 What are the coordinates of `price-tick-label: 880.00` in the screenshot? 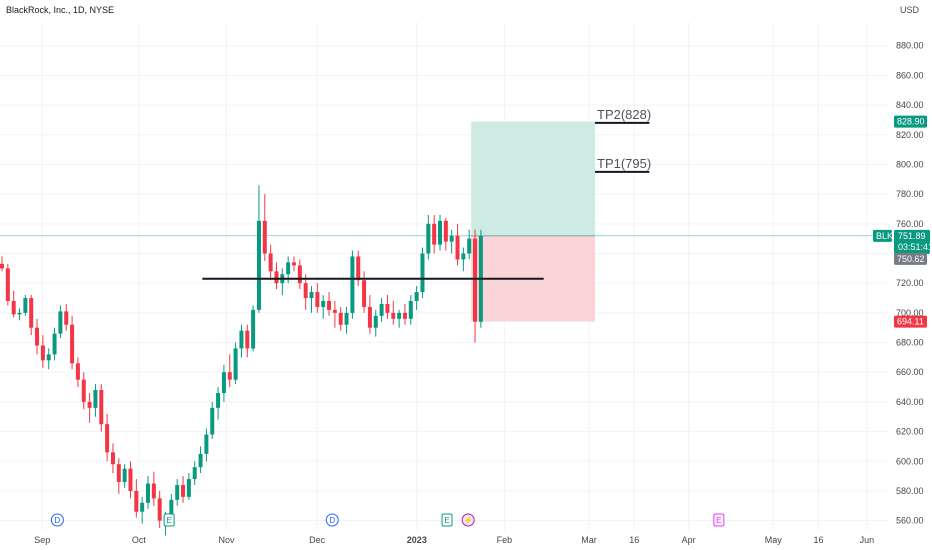 It's located at (910, 46).